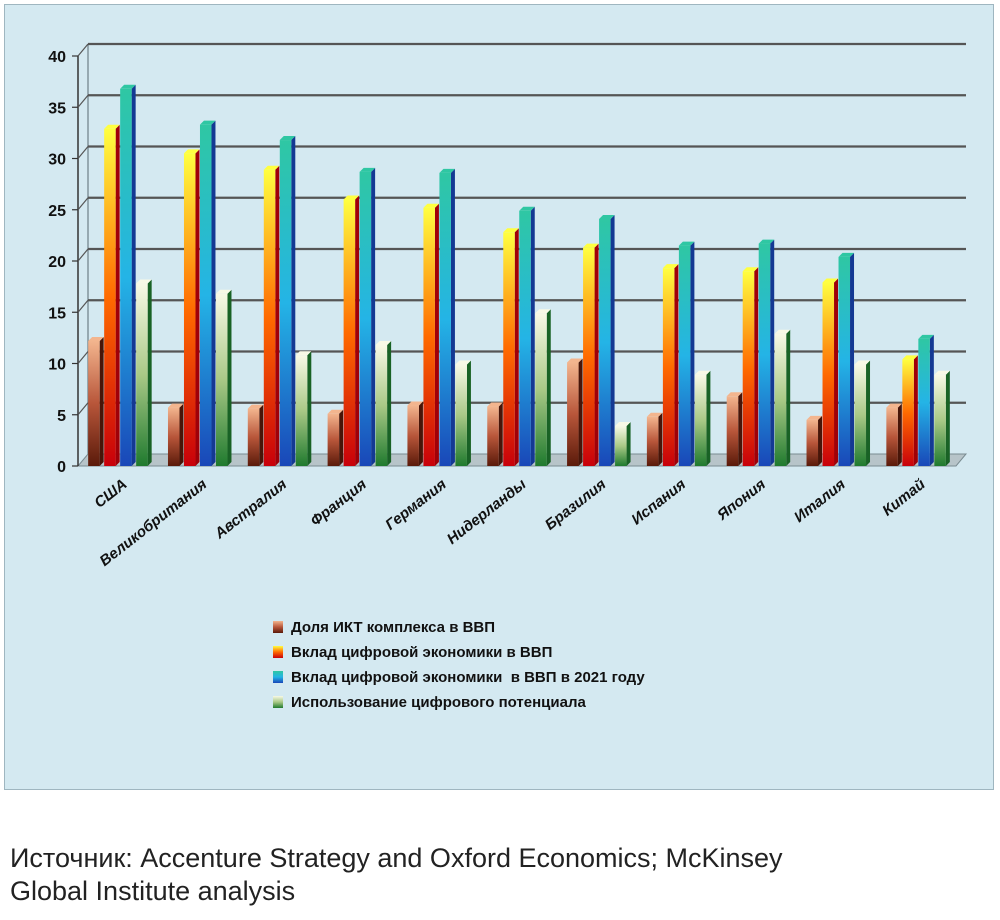  I want to click on legend-entry: Использование цифрового потенциала, so click(438, 702).